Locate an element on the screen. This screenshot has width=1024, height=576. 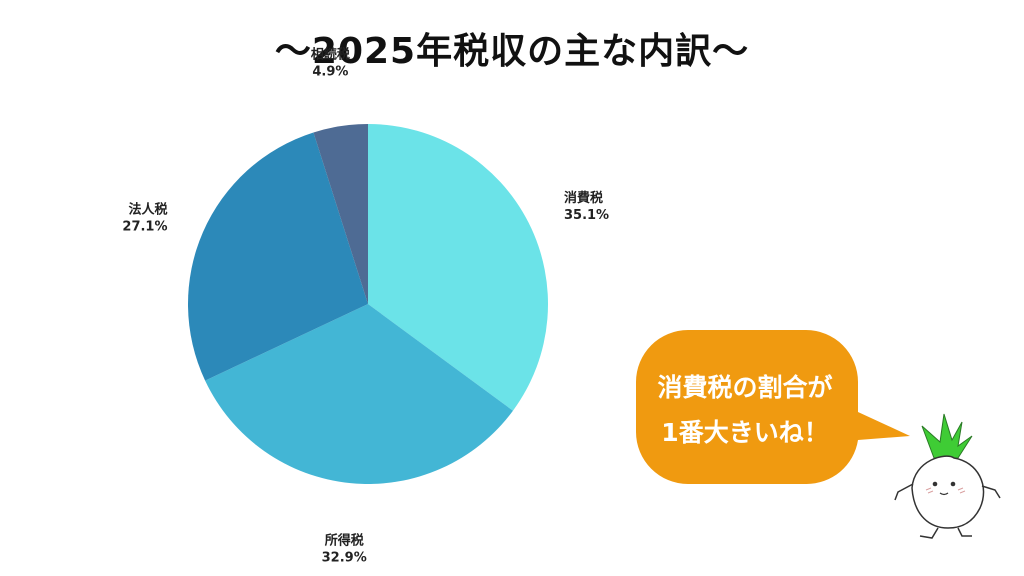
speech-bubble-shape is located at coordinates (773, 407).